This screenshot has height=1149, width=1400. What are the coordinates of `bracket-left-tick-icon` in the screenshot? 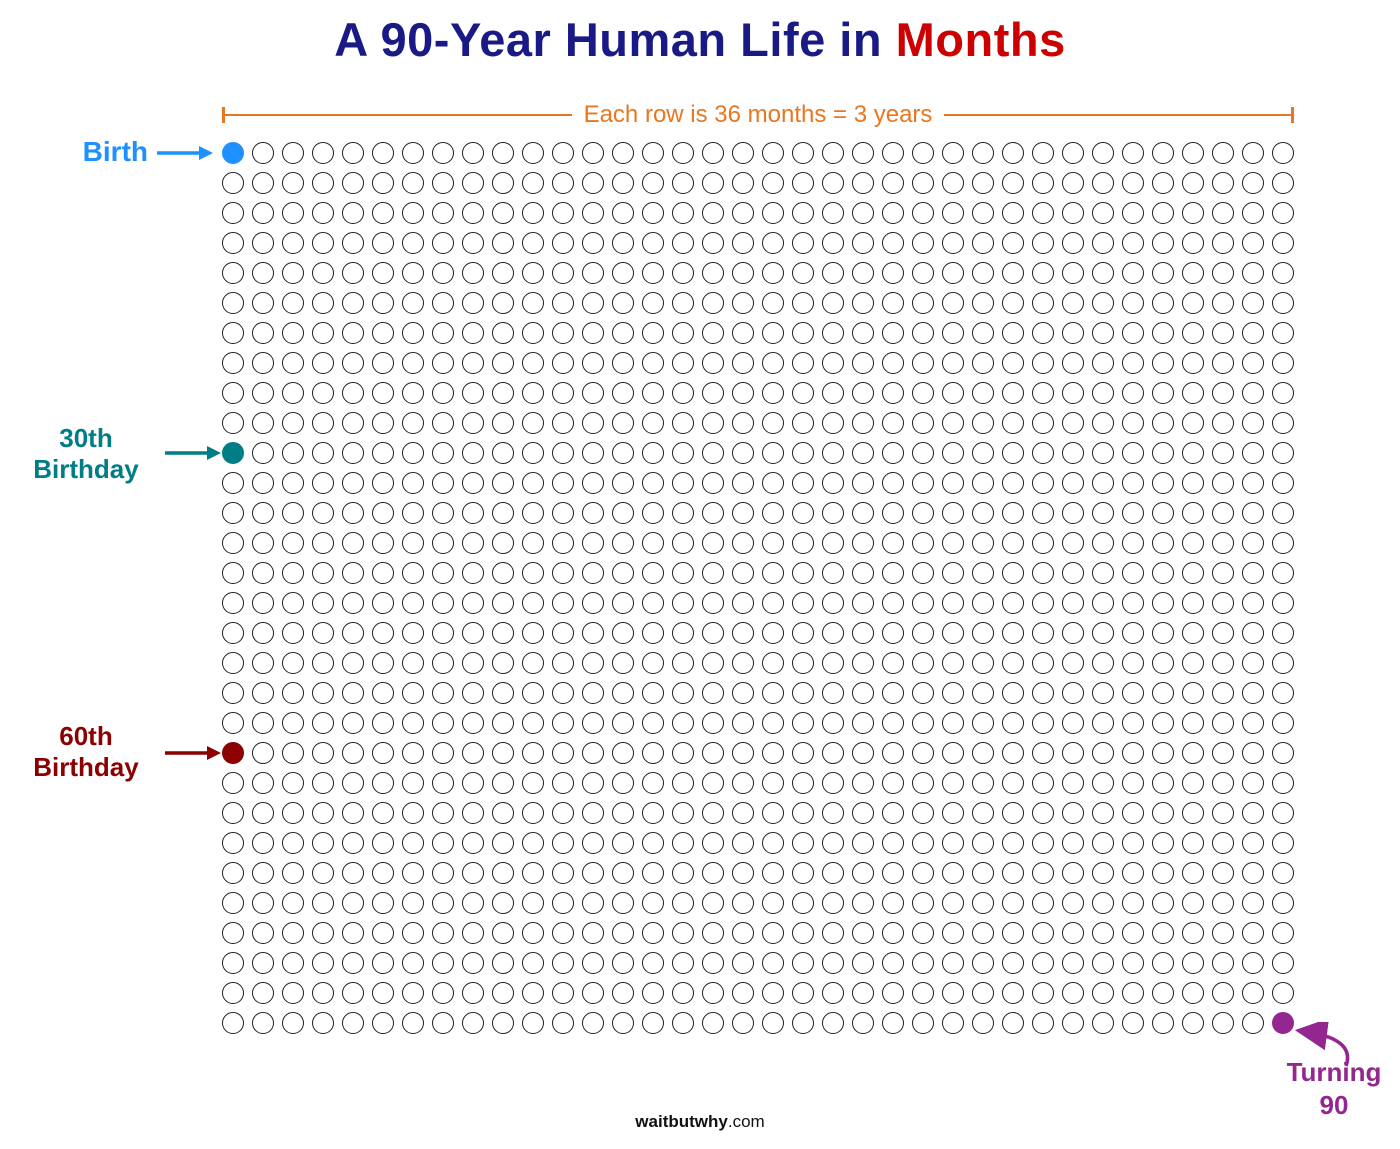 It's located at (223, 115).